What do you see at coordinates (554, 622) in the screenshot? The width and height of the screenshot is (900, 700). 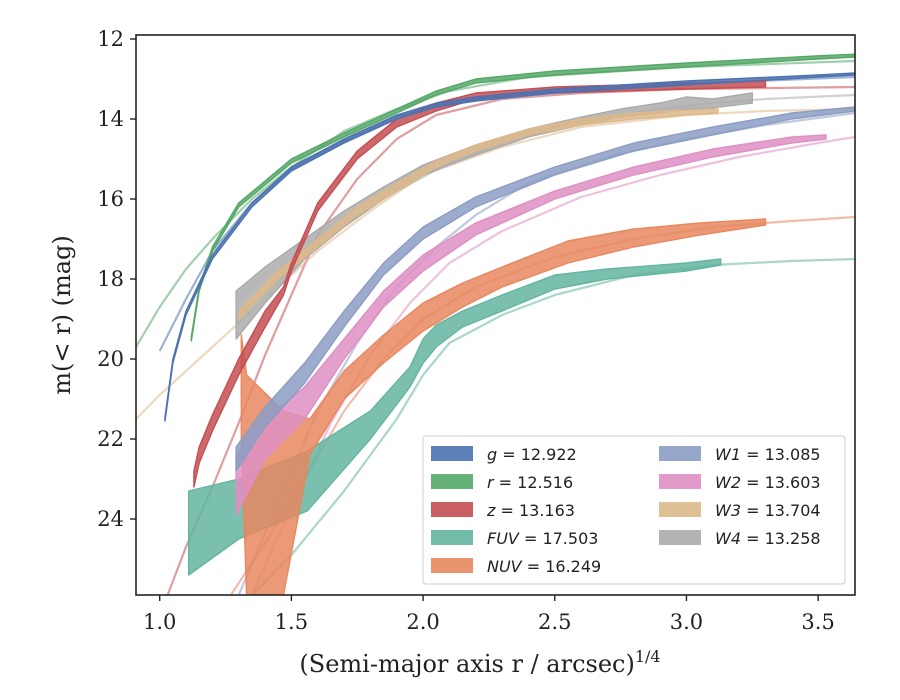 I see `x-tick-label: 2.5` at bounding box center [554, 622].